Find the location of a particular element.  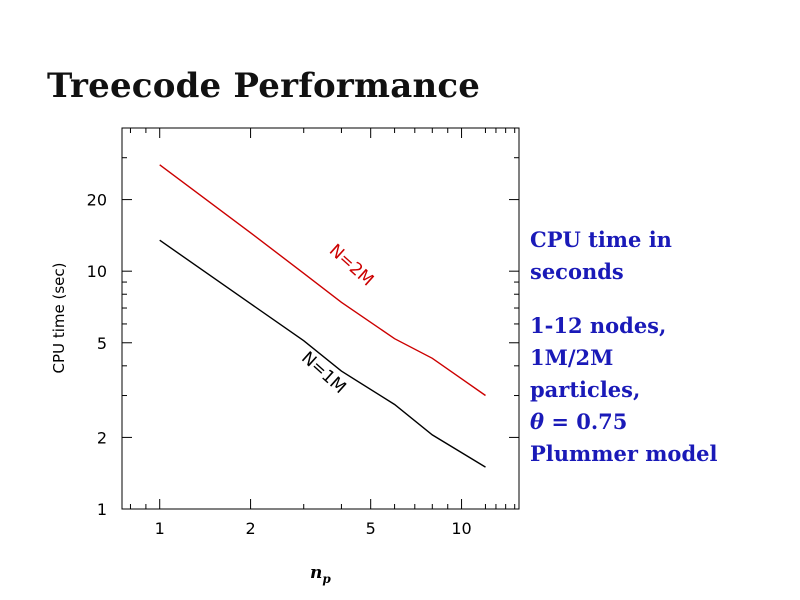

side-note-line: seconds is located at coordinates (577, 271).